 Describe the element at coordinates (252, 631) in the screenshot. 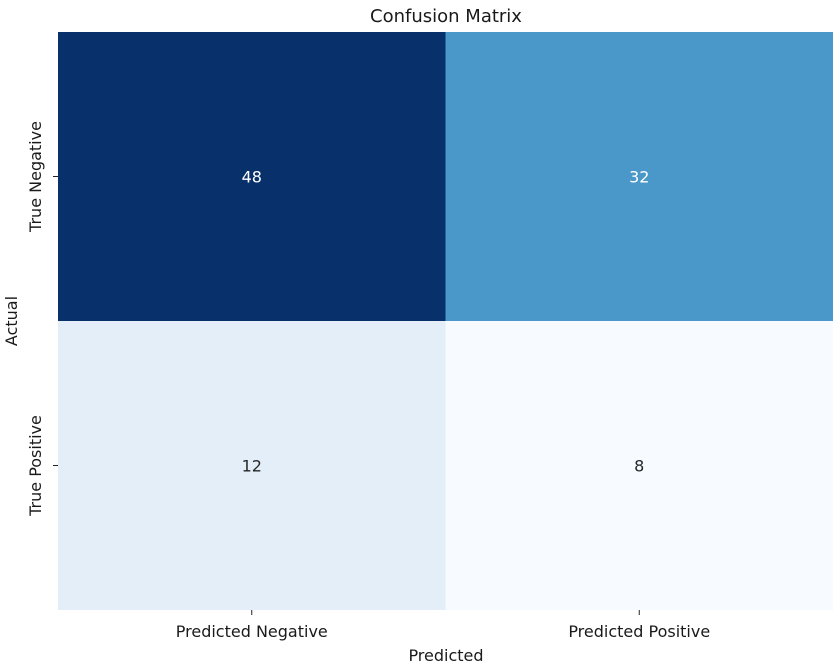

I see `x-axis-tick-label-0: Predicted Negative` at that location.